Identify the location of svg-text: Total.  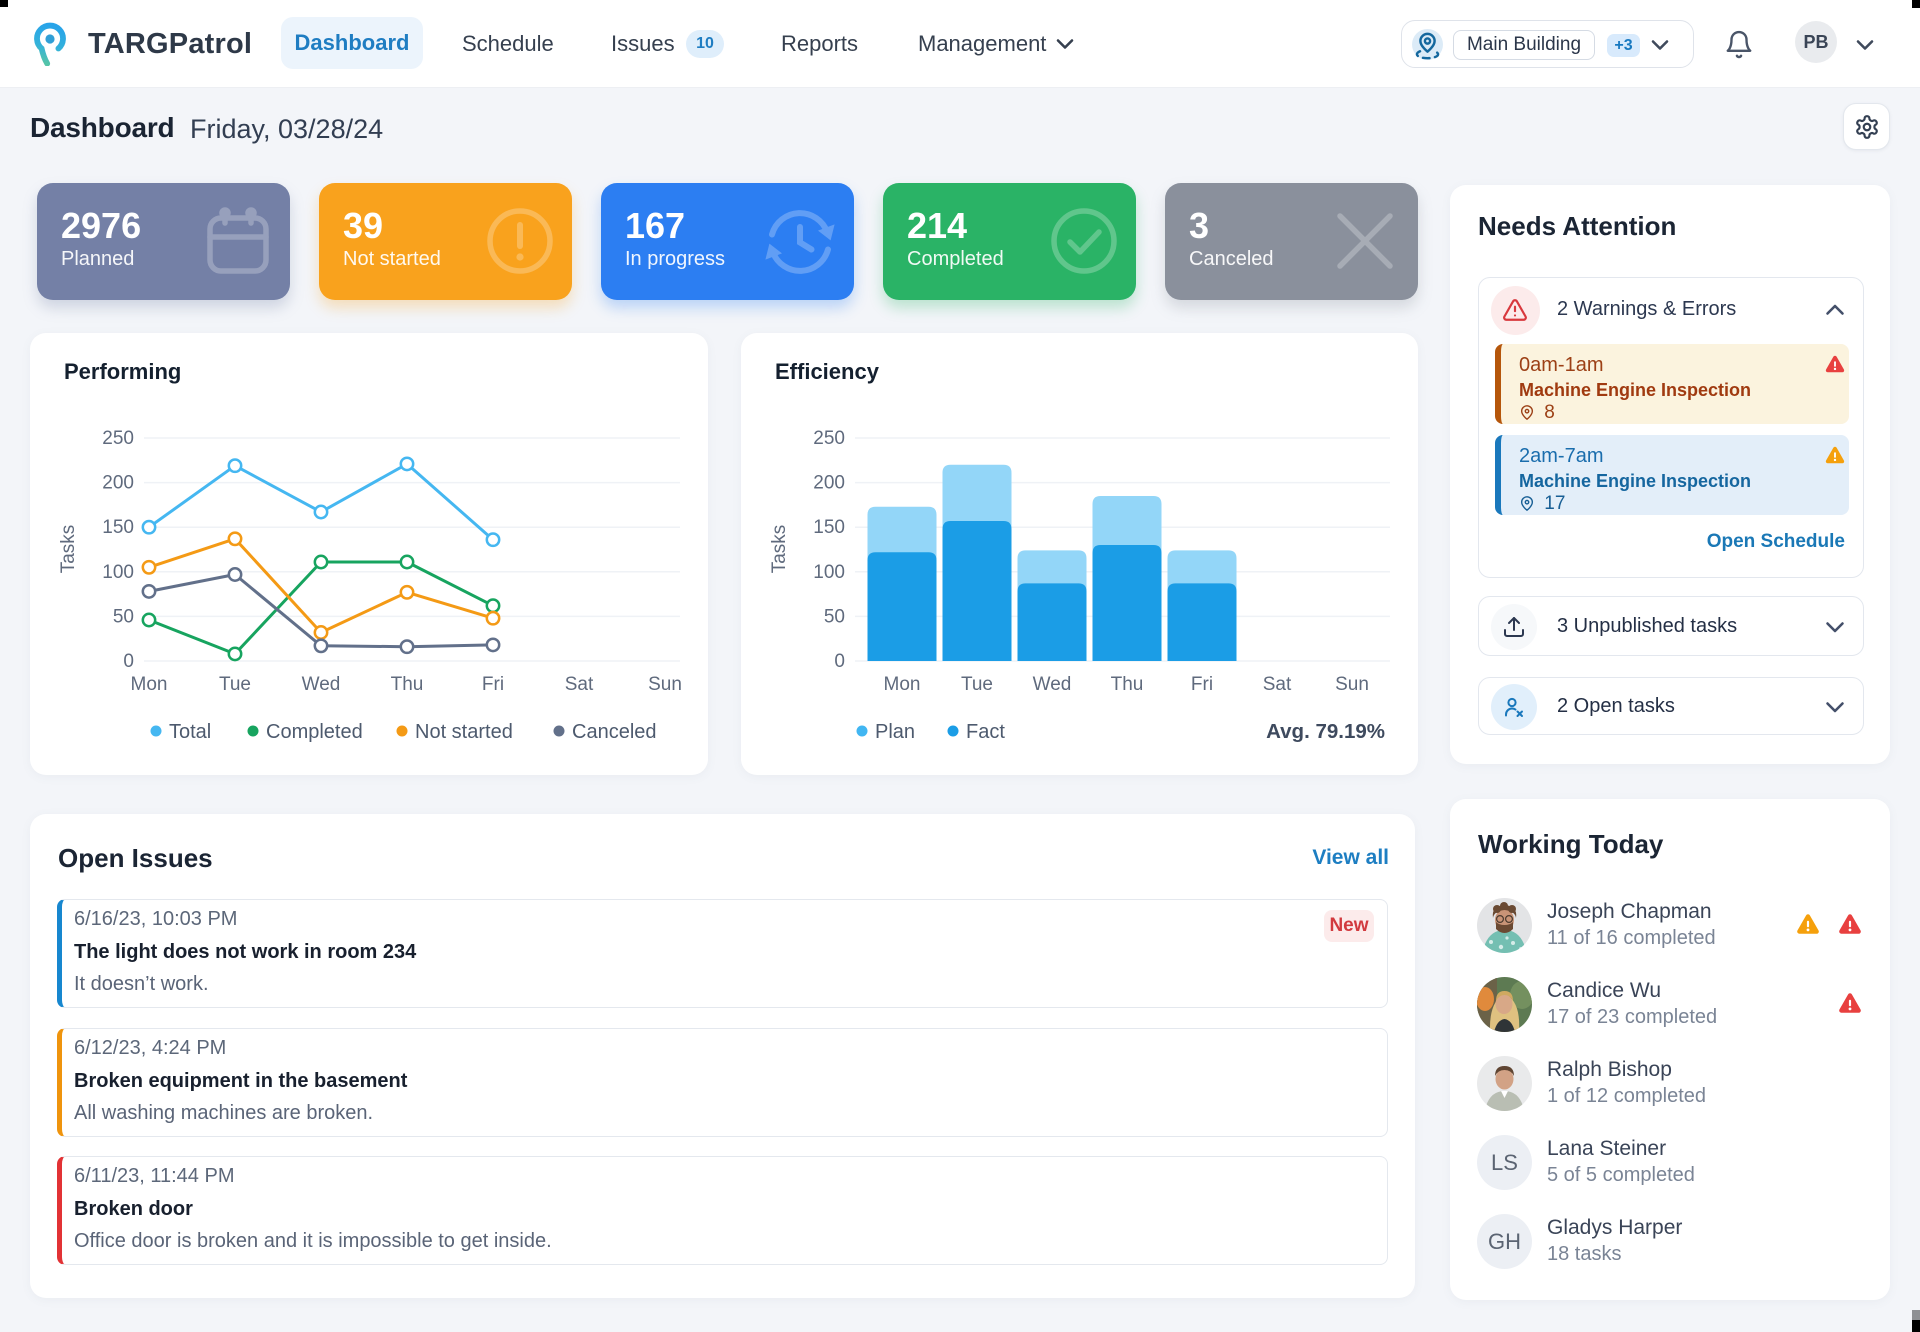
(190, 732).